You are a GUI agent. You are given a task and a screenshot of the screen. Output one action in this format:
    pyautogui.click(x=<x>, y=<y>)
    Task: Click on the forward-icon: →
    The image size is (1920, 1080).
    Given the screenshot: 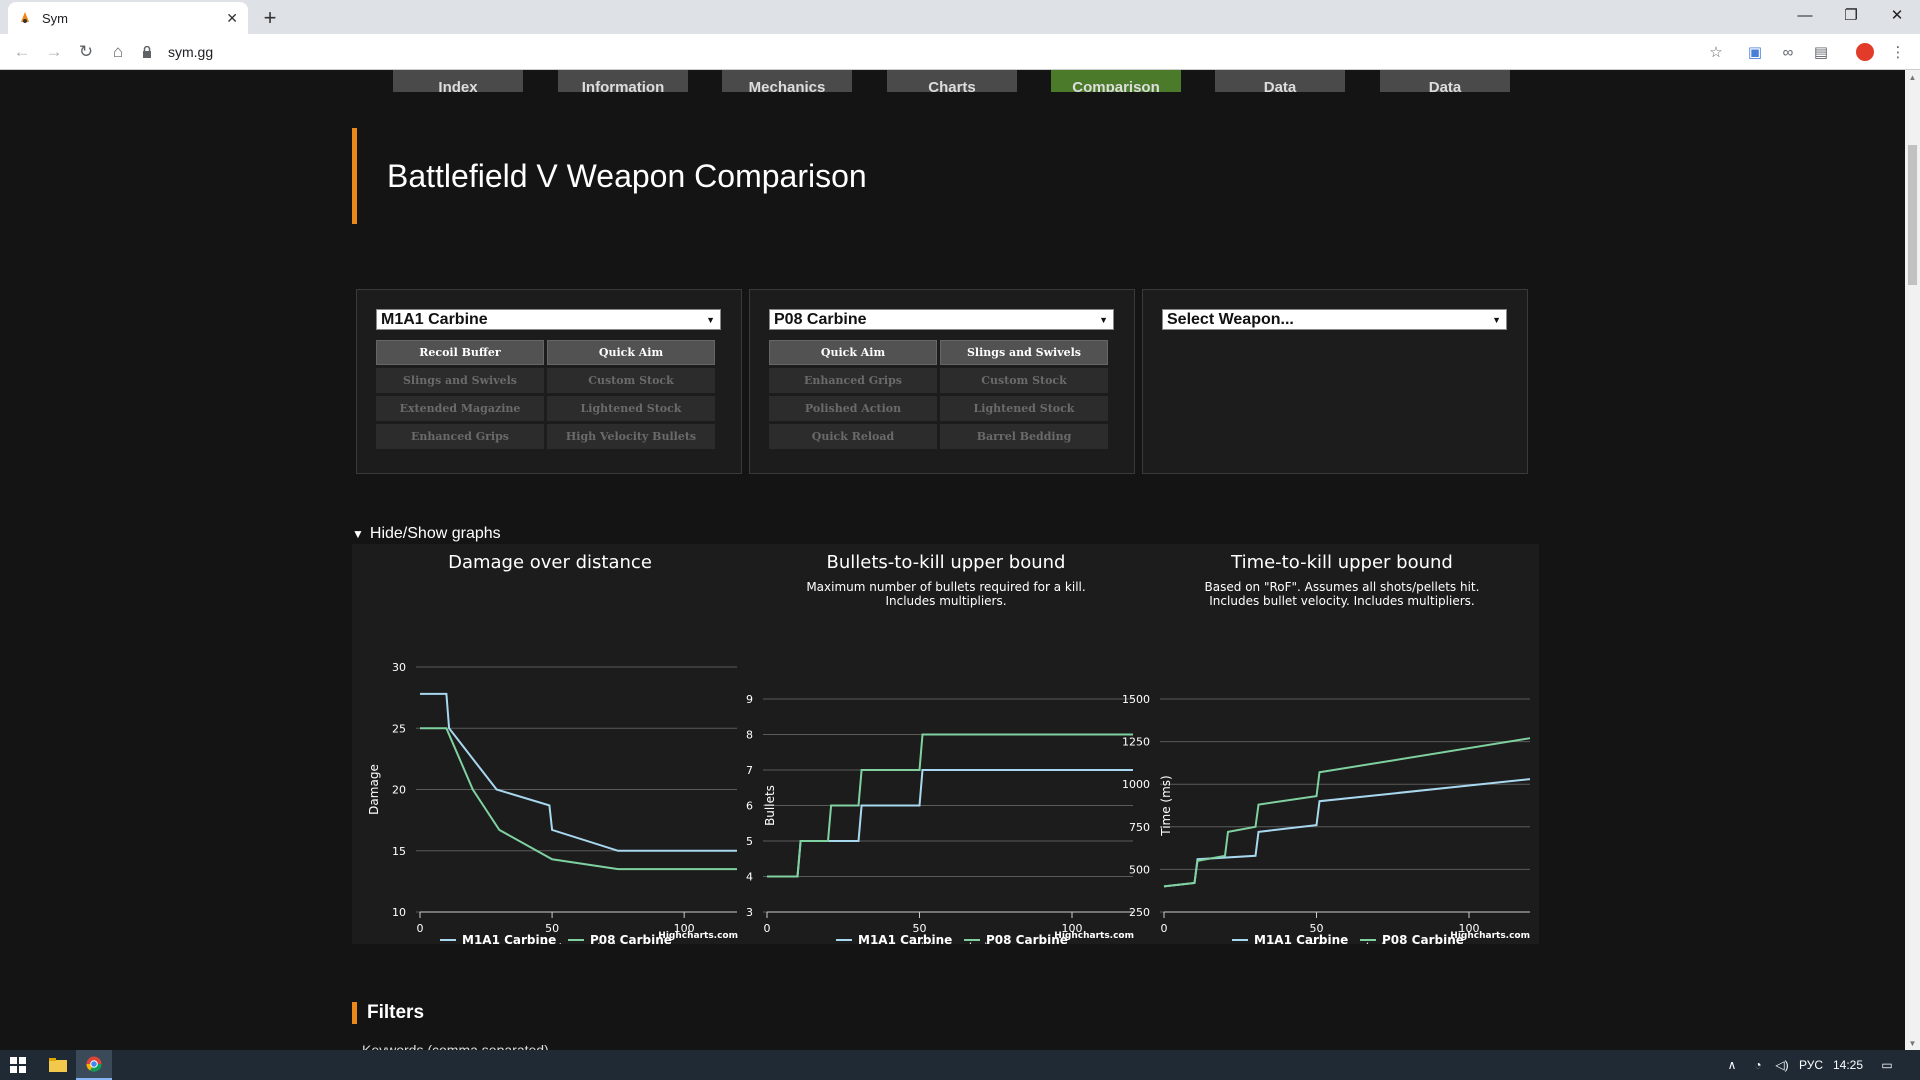 What is the action you would take?
    pyautogui.click(x=54, y=51)
    